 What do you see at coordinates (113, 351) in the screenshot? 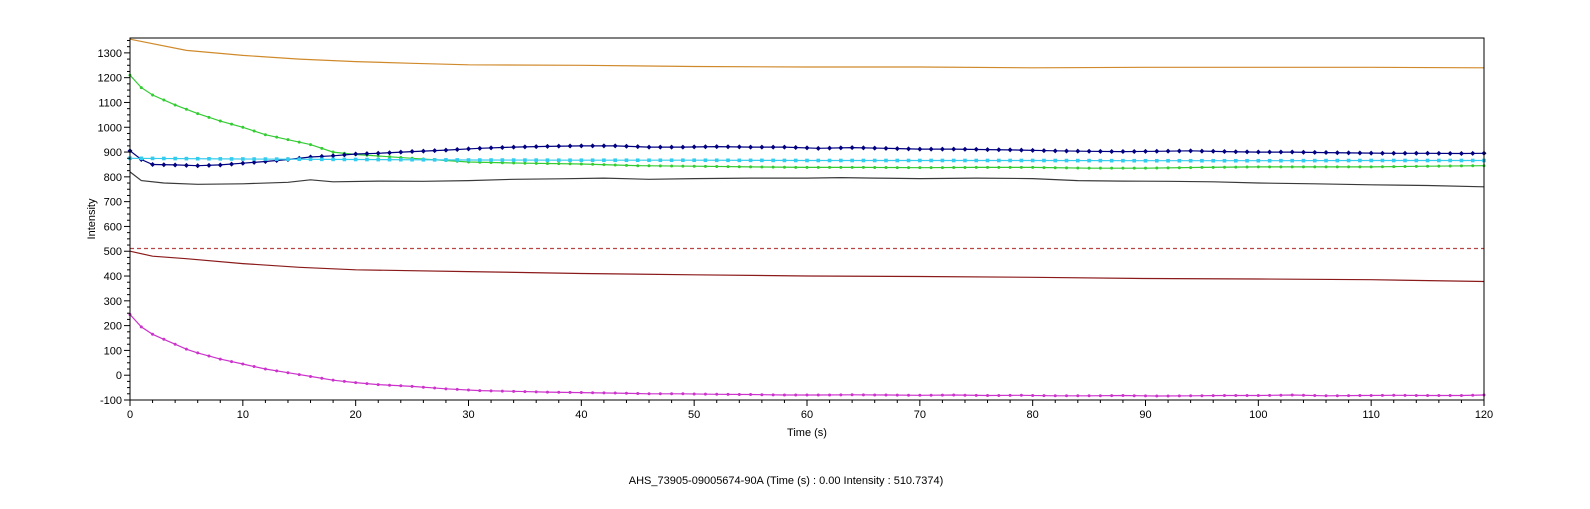
I see `y-tick-label: 100` at bounding box center [113, 351].